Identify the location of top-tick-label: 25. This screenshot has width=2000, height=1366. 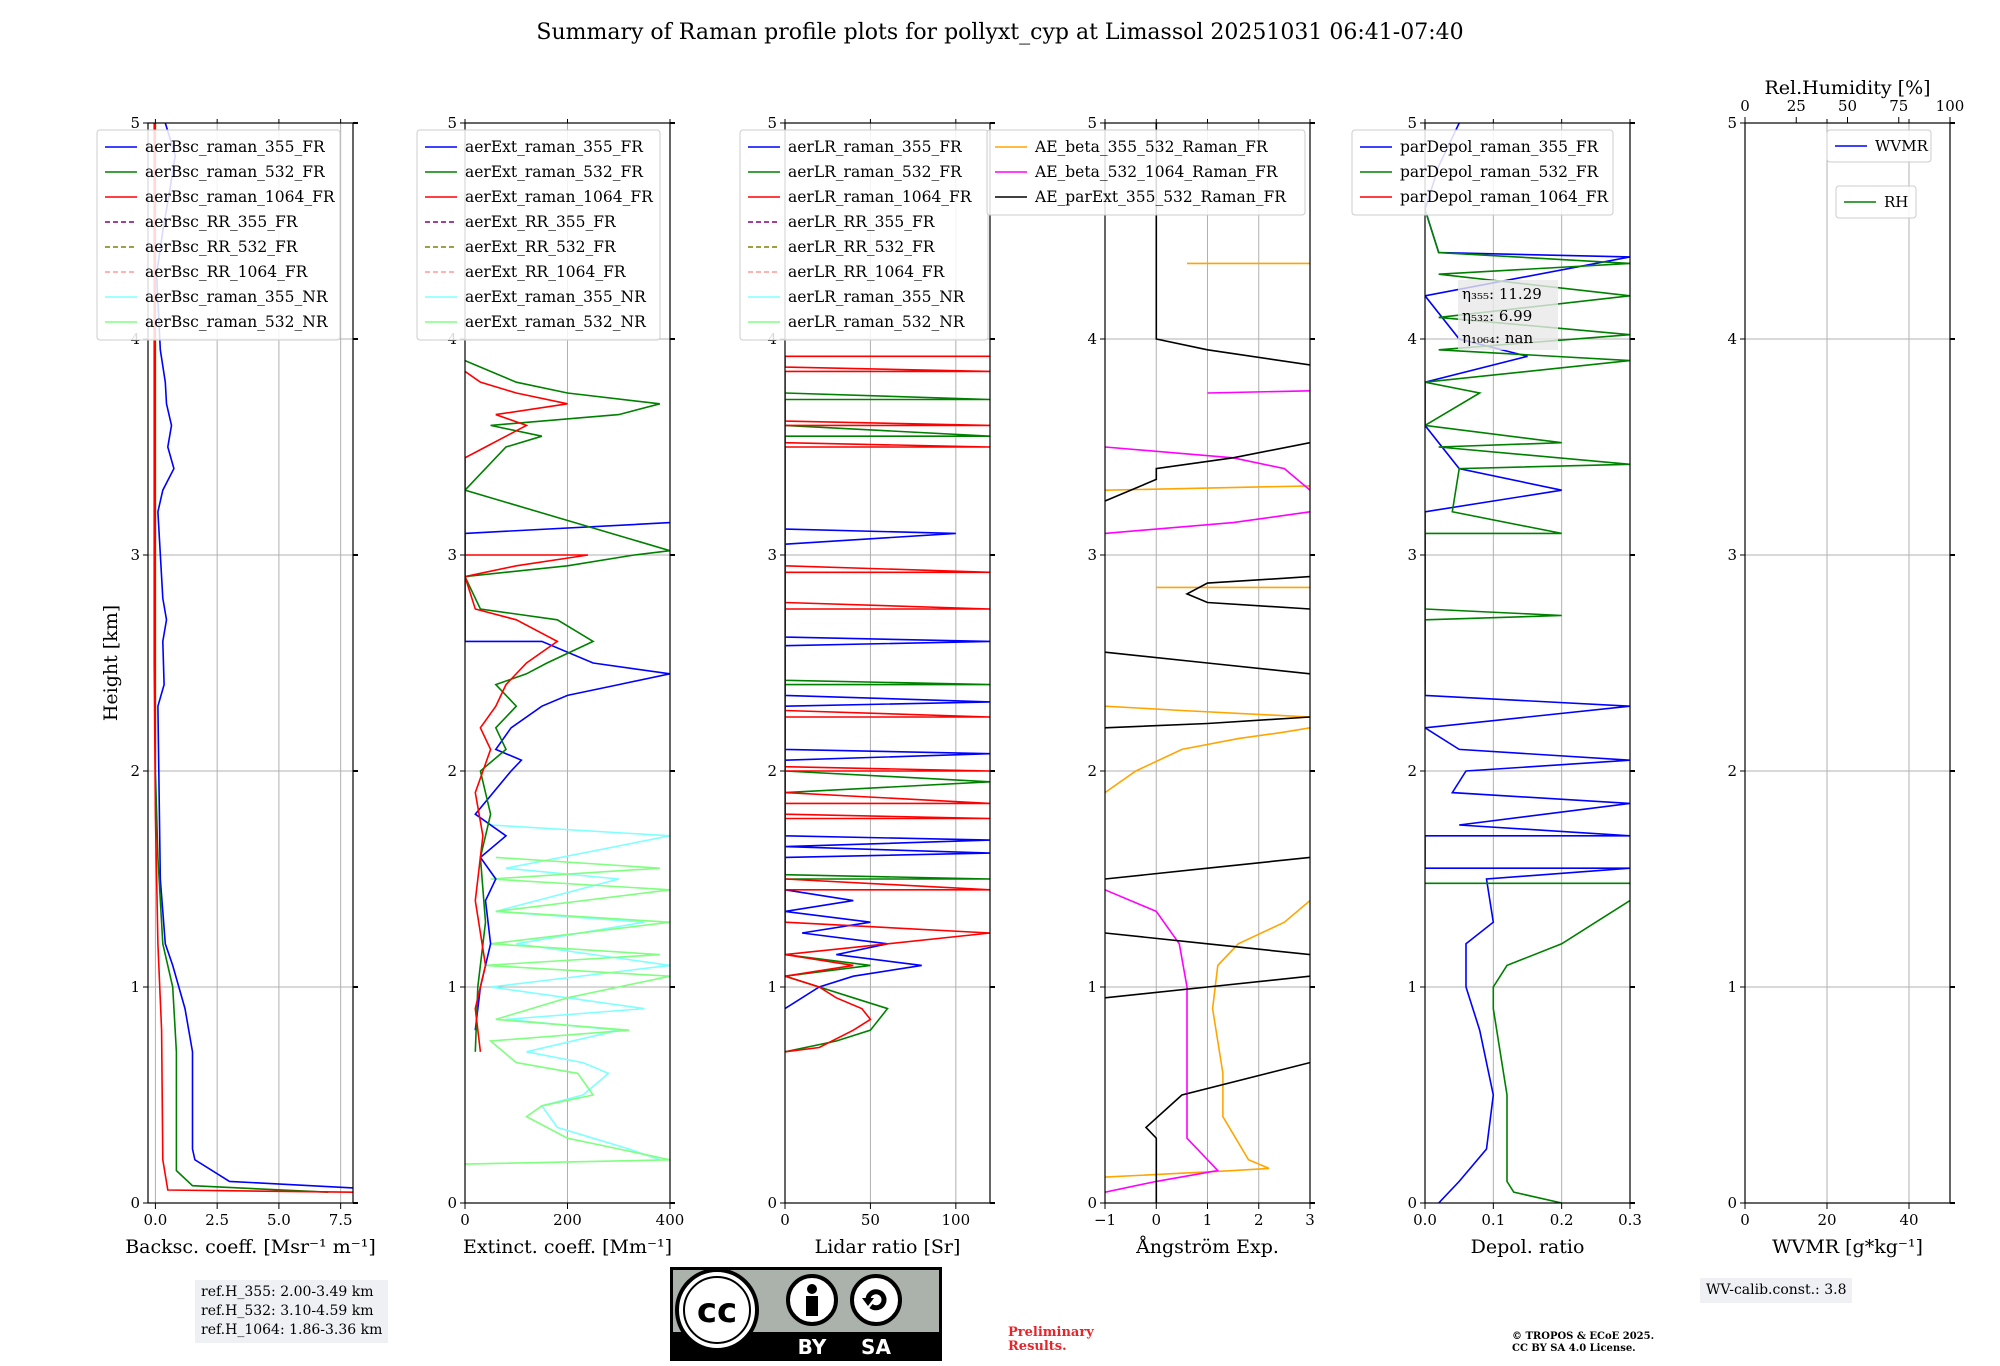
(1796, 106).